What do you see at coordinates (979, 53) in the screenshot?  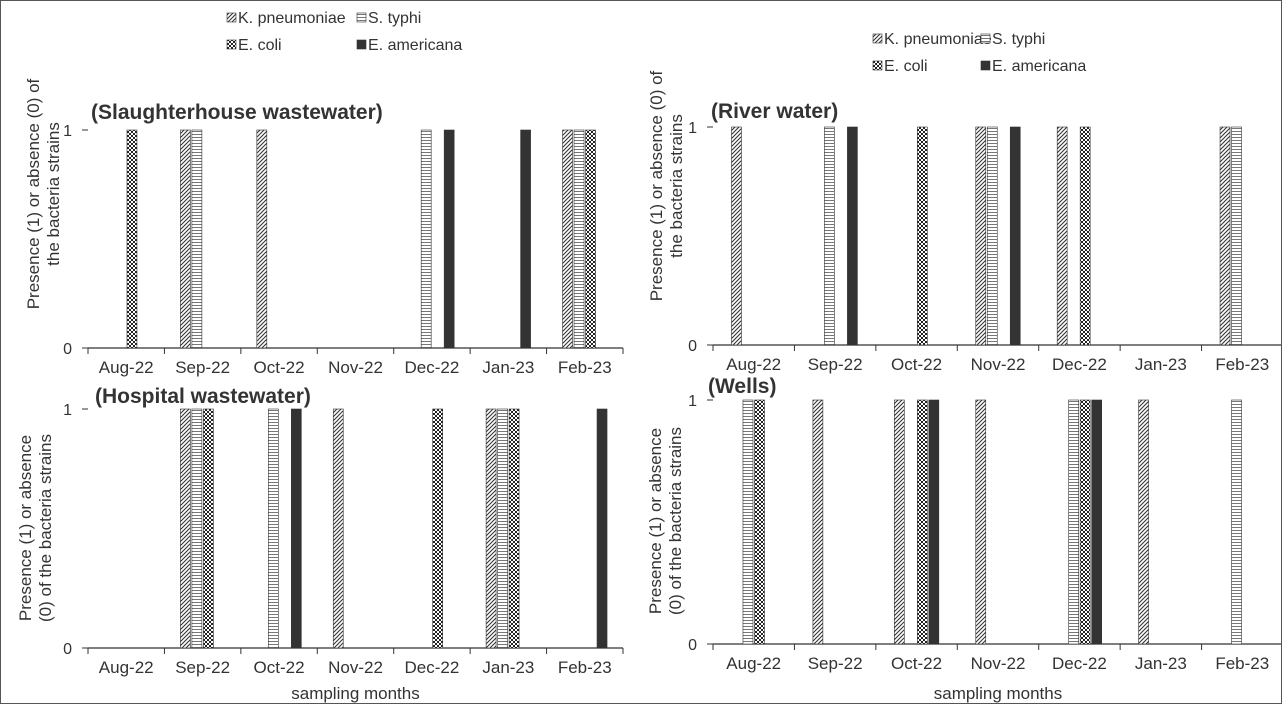 I see `legend-right: K. pneumoniae S. typhi E. coli E. americana` at bounding box center [979, 53].